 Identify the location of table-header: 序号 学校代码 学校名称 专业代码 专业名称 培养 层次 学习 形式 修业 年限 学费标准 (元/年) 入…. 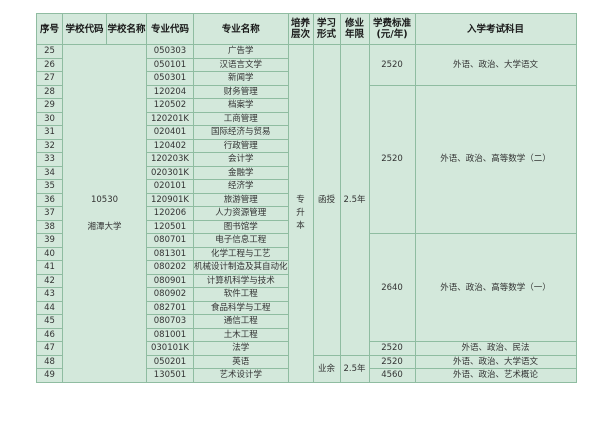
(306, 29).